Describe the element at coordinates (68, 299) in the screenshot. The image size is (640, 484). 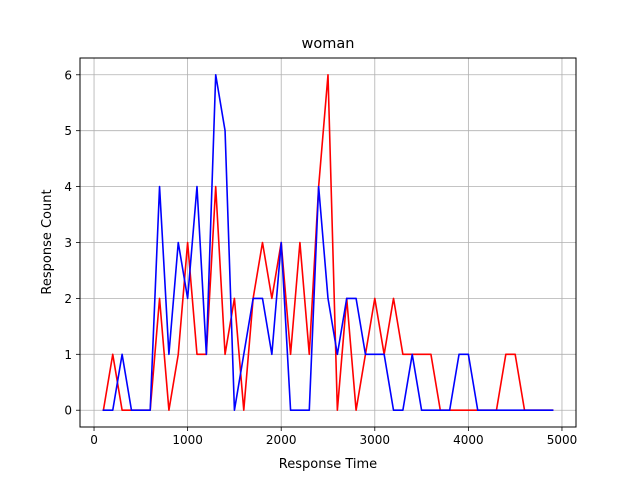
I see `y-tick-label: 2` at that location.